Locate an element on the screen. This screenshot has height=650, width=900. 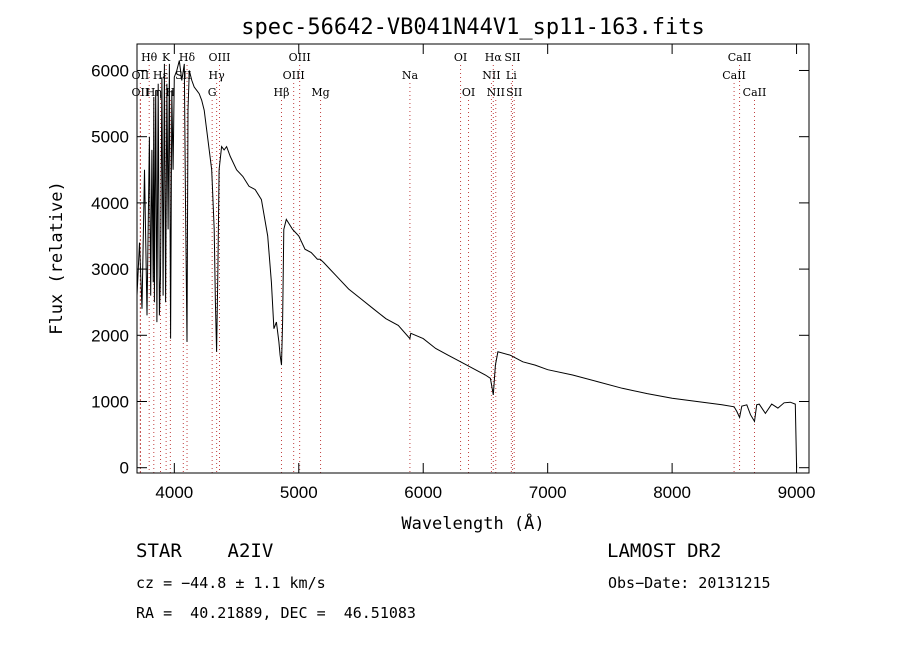
marker-label-20: H is located at coordinates (171, 92).